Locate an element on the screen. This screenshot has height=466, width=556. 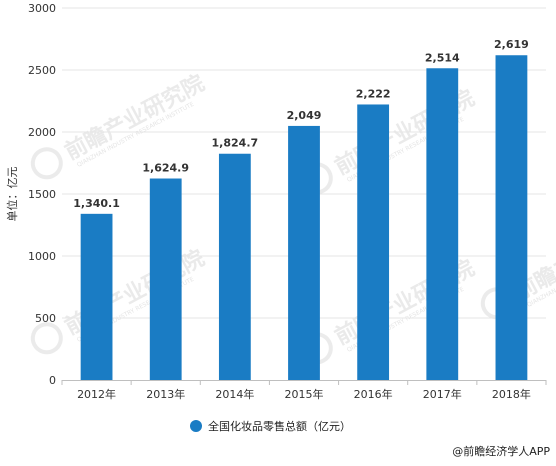
y-axis-label: 单位：亿元 is located at coordinates (12, 194).